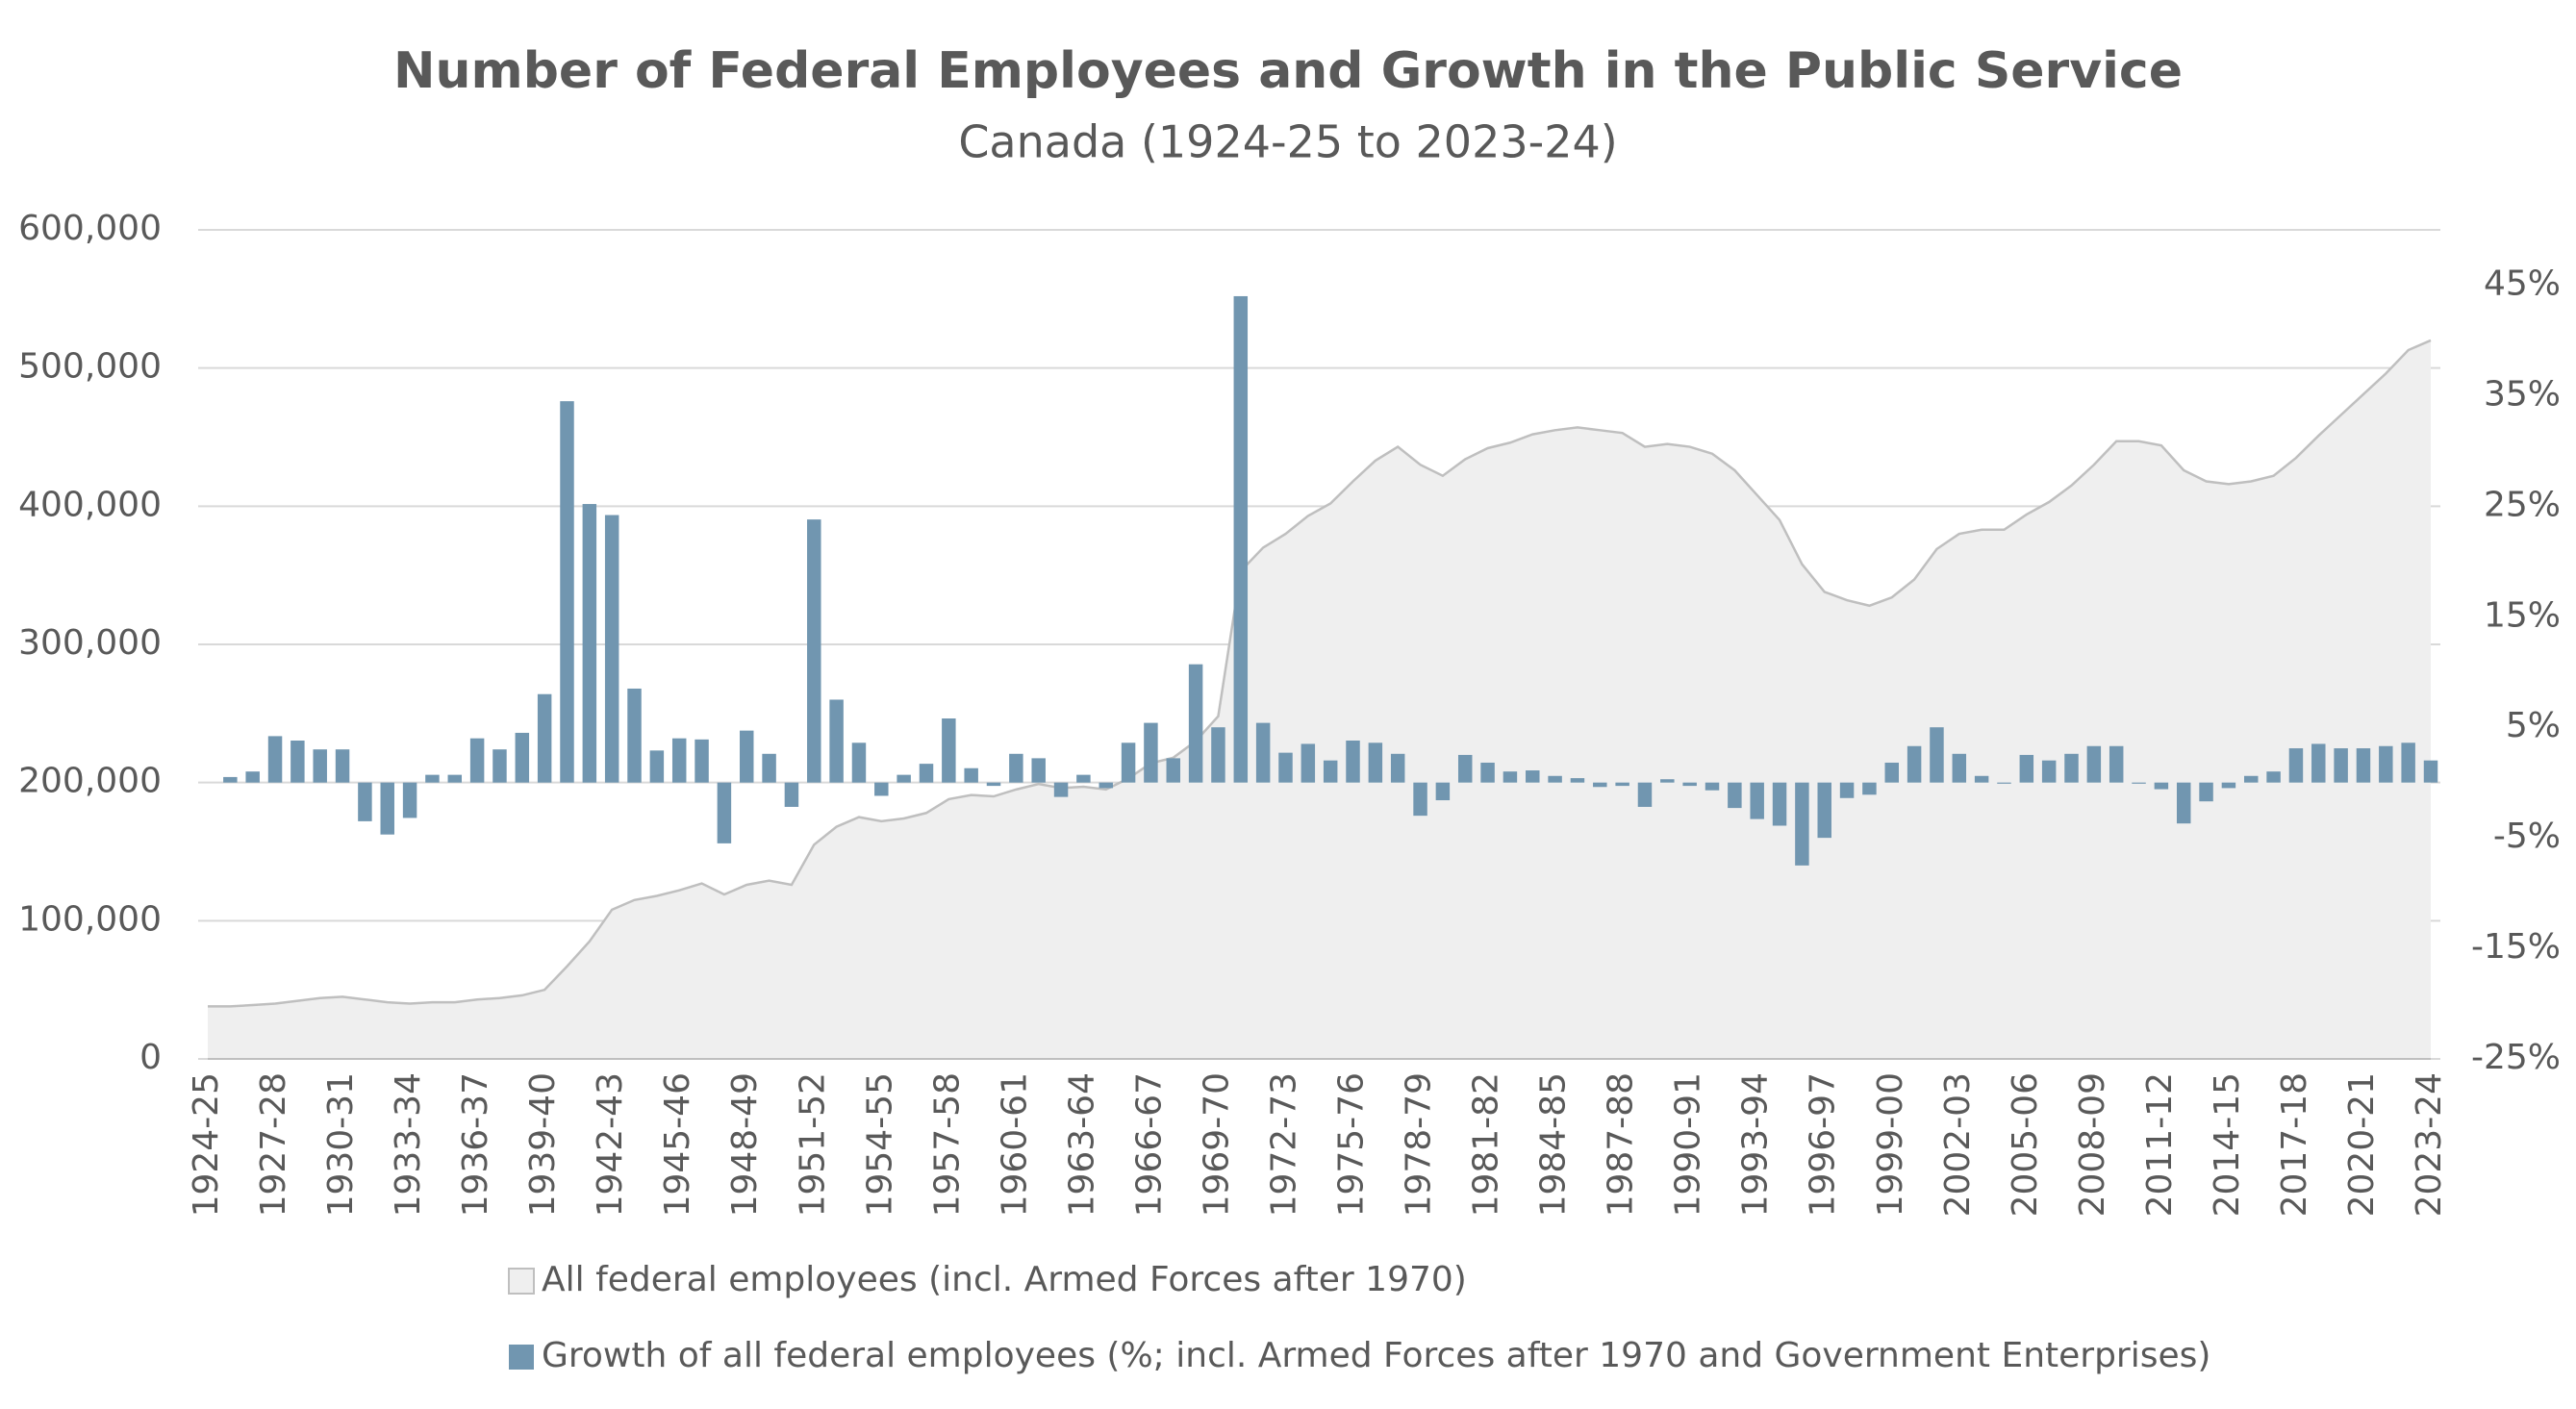 The image size is (2576, 1409). Describe the element at coordinates (1689, 1144) in the screenshot. I see `x-tick-label: 1990-91` at that location.